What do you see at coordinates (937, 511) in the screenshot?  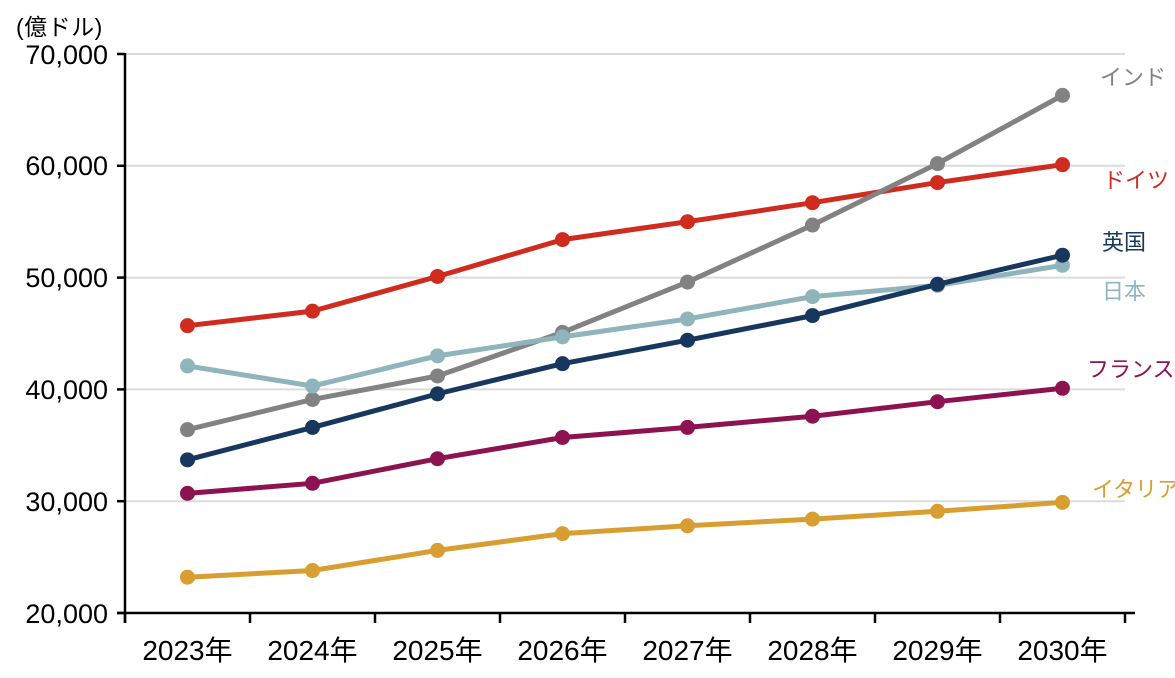 I see `data-point-italy-2029年` at bounding box center [937, 511].